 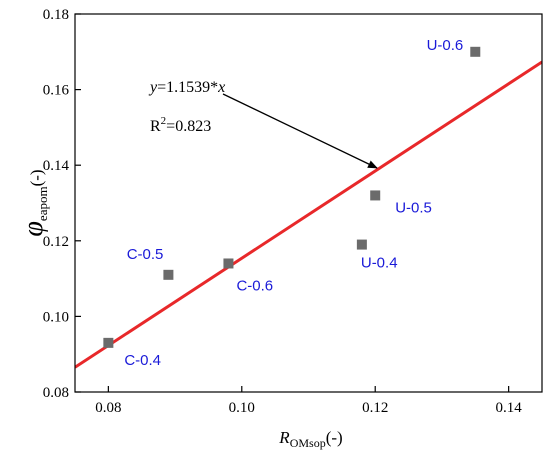 I want to click on data-point-c-0.4, so click(x=108, y=342).